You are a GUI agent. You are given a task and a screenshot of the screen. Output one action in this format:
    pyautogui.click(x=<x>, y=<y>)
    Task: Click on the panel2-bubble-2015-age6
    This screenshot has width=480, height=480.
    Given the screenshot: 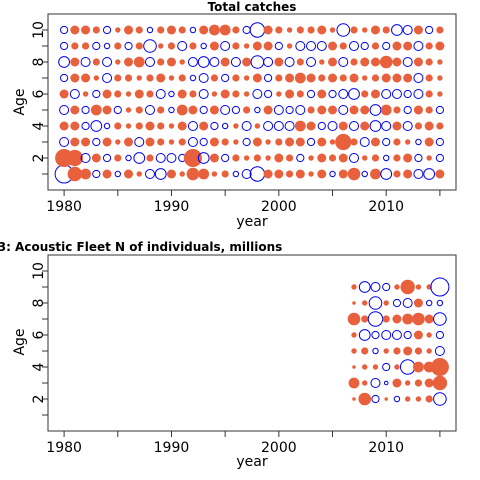 What is the action you would take?
    pyautogui.click(x=439, y=335)
    